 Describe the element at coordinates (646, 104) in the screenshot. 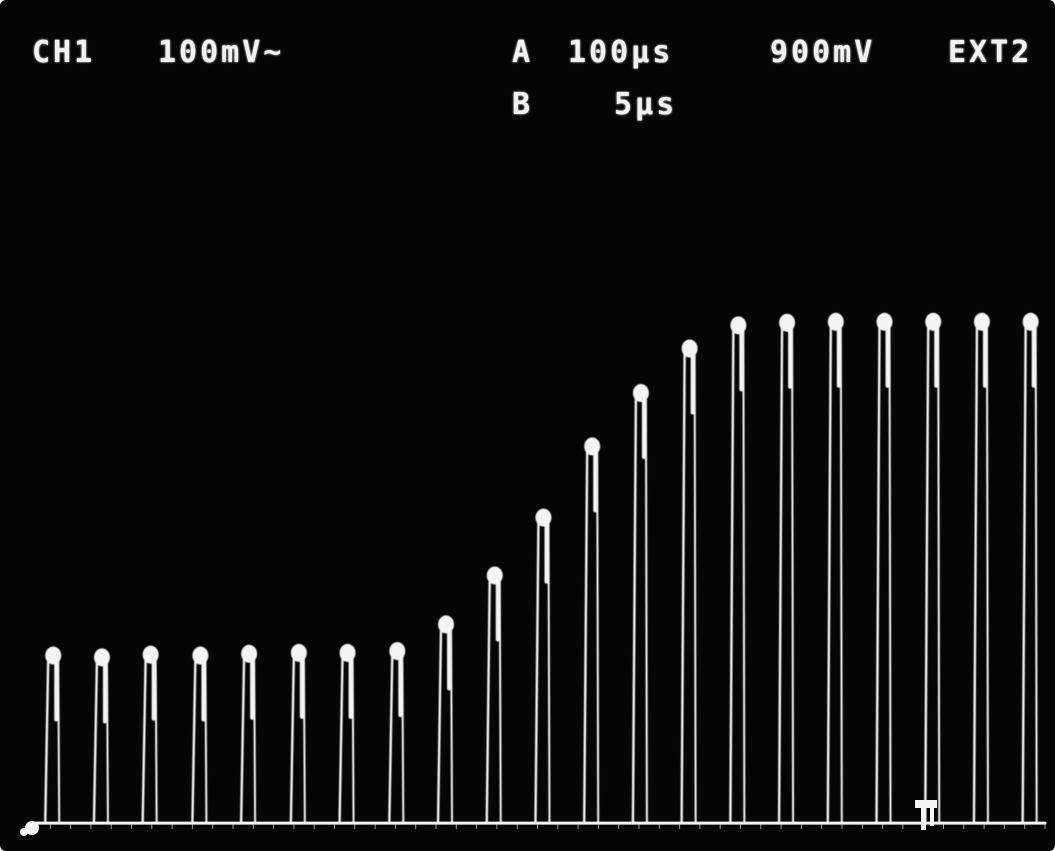

I see `timebase-b-value: 5µs` at that location.